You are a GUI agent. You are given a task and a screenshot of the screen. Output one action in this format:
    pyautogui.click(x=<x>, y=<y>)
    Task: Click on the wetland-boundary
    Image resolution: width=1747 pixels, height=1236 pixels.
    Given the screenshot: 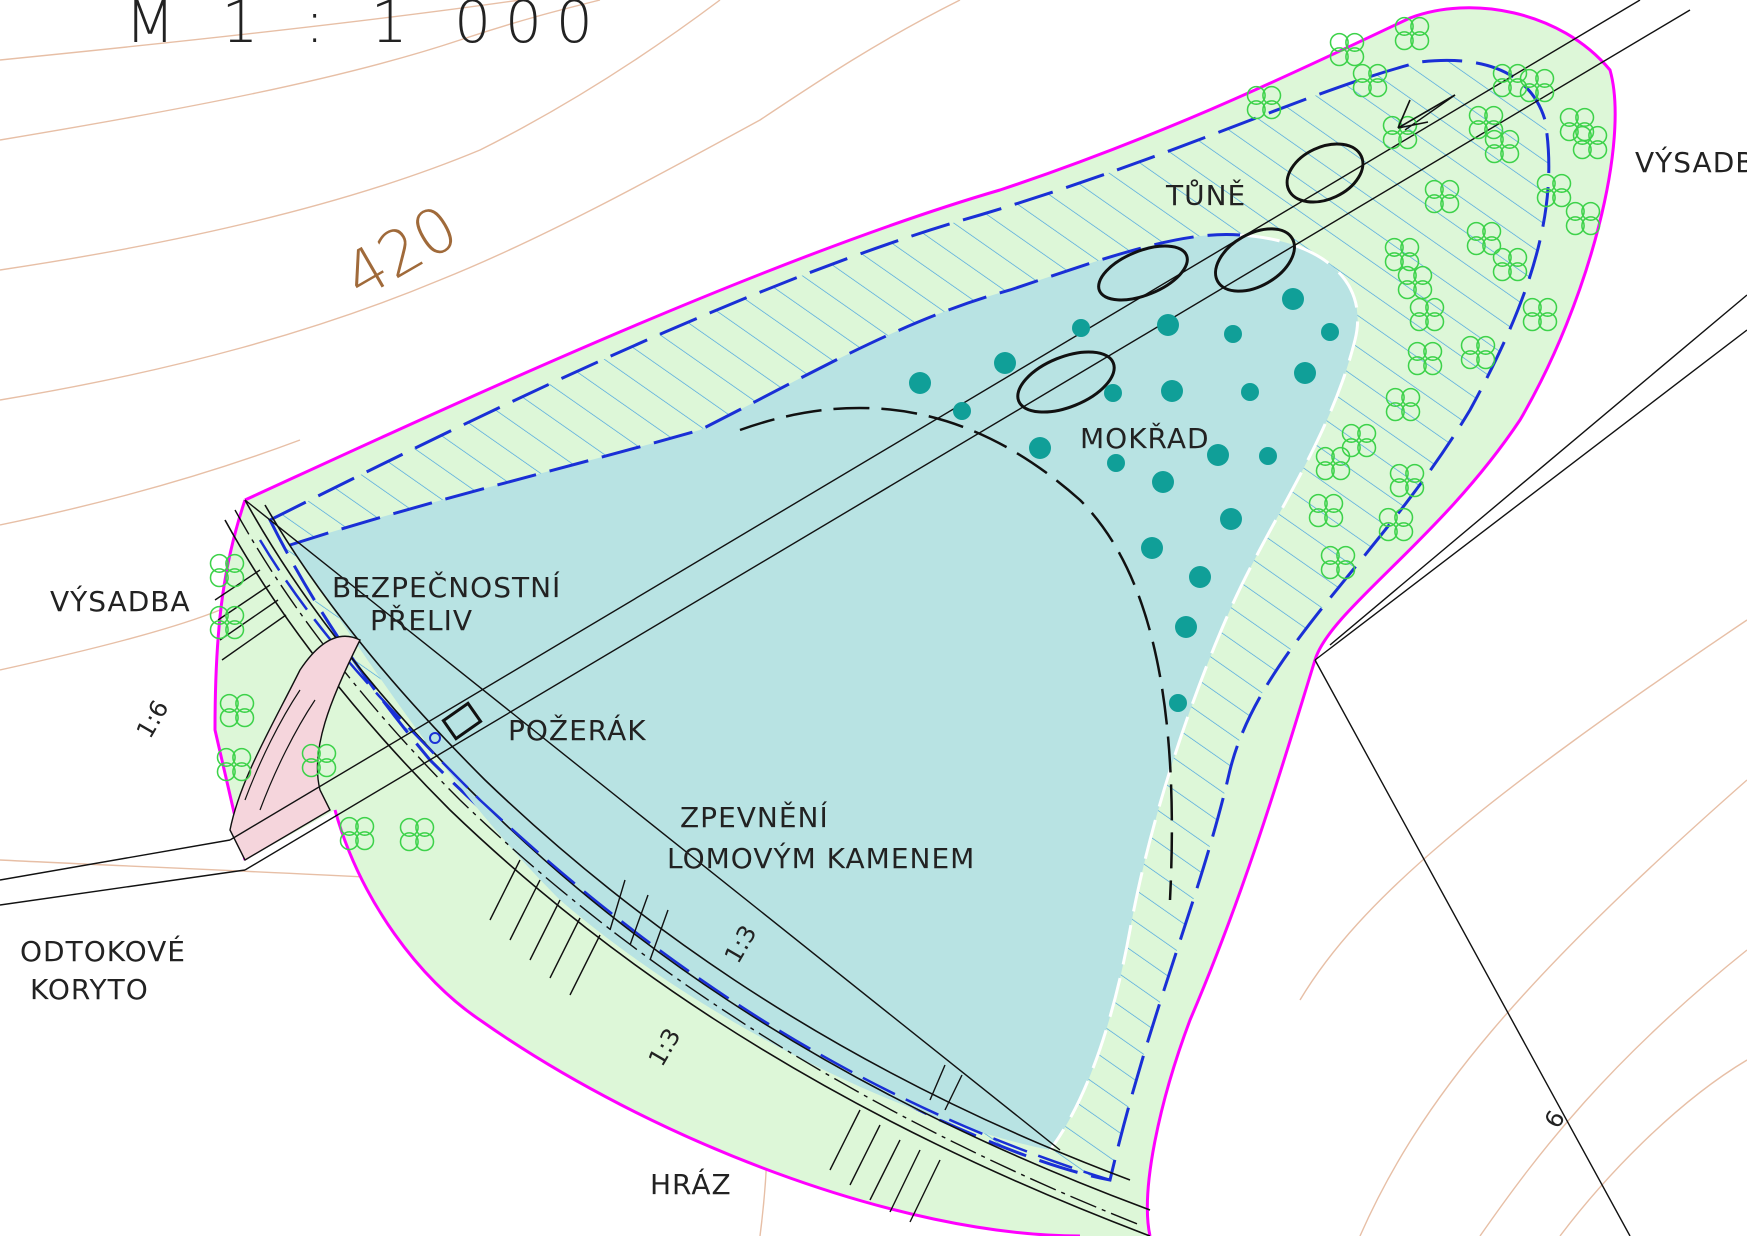 What is the action you would take?
    pyautogui.click(x=956, y=653)
    